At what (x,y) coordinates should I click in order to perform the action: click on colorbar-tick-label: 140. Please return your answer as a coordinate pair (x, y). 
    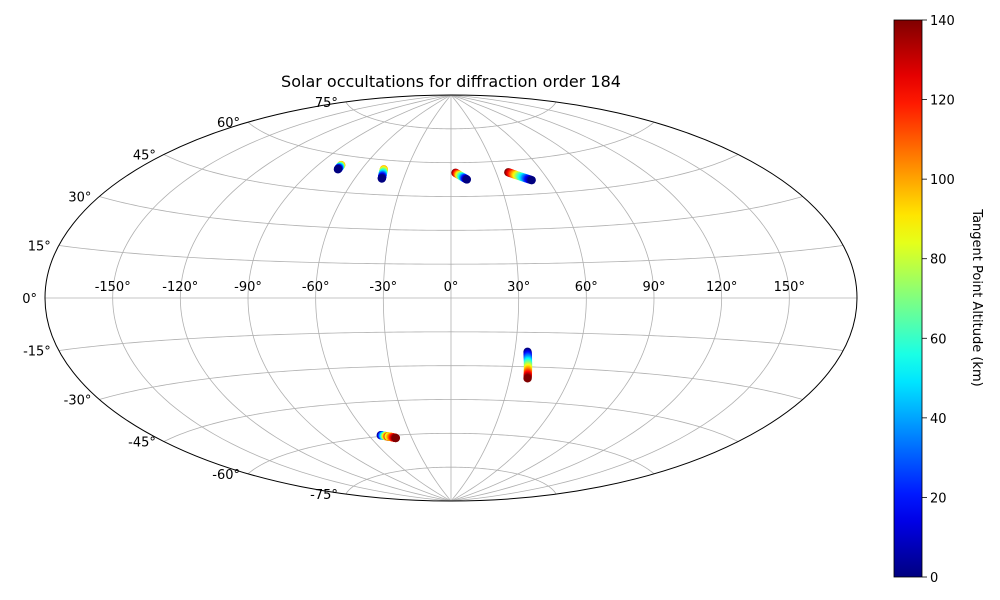
    Looking at the image, I should click on (942, 21).